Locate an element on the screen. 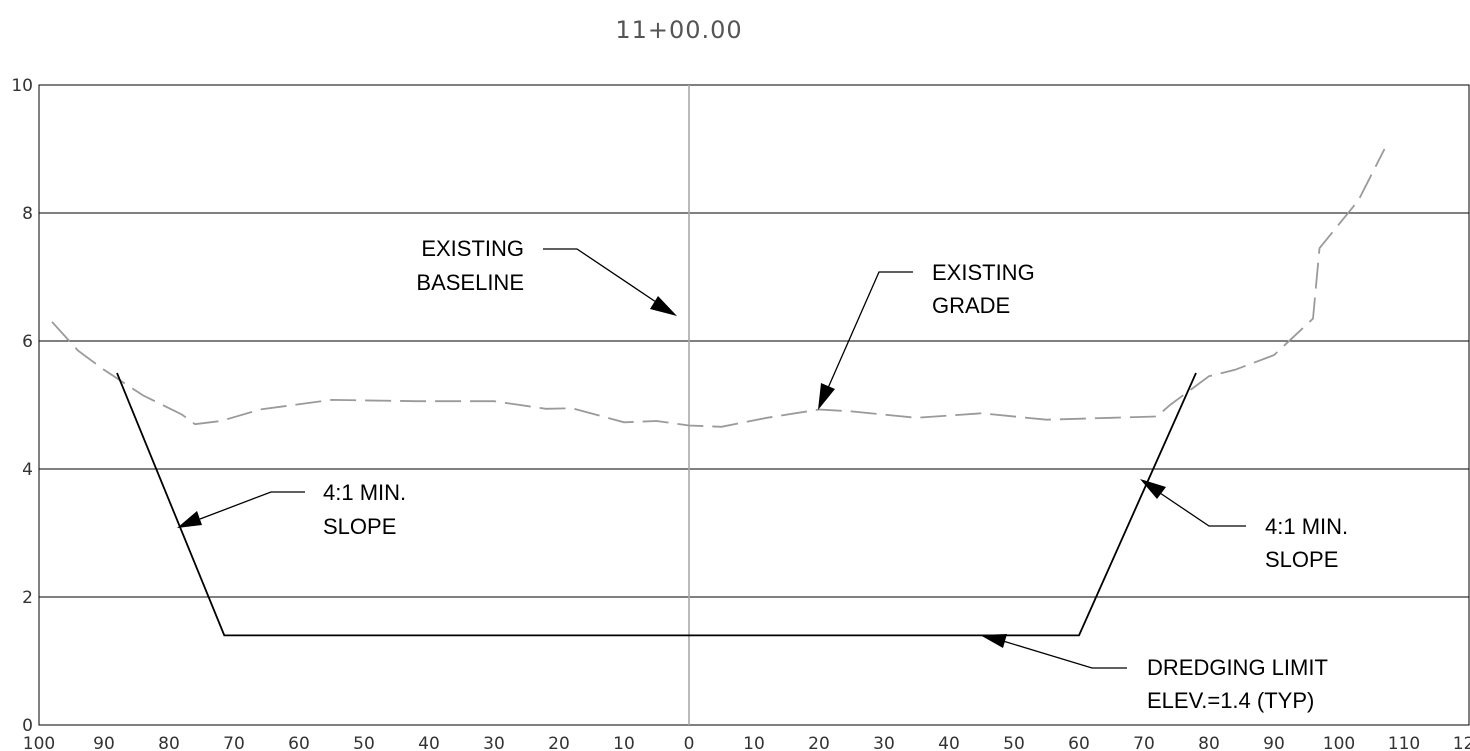 Image resolution: width=1470 pixels, height=751 pixels. right-slope-leader is located at coordinates (1202, 509).